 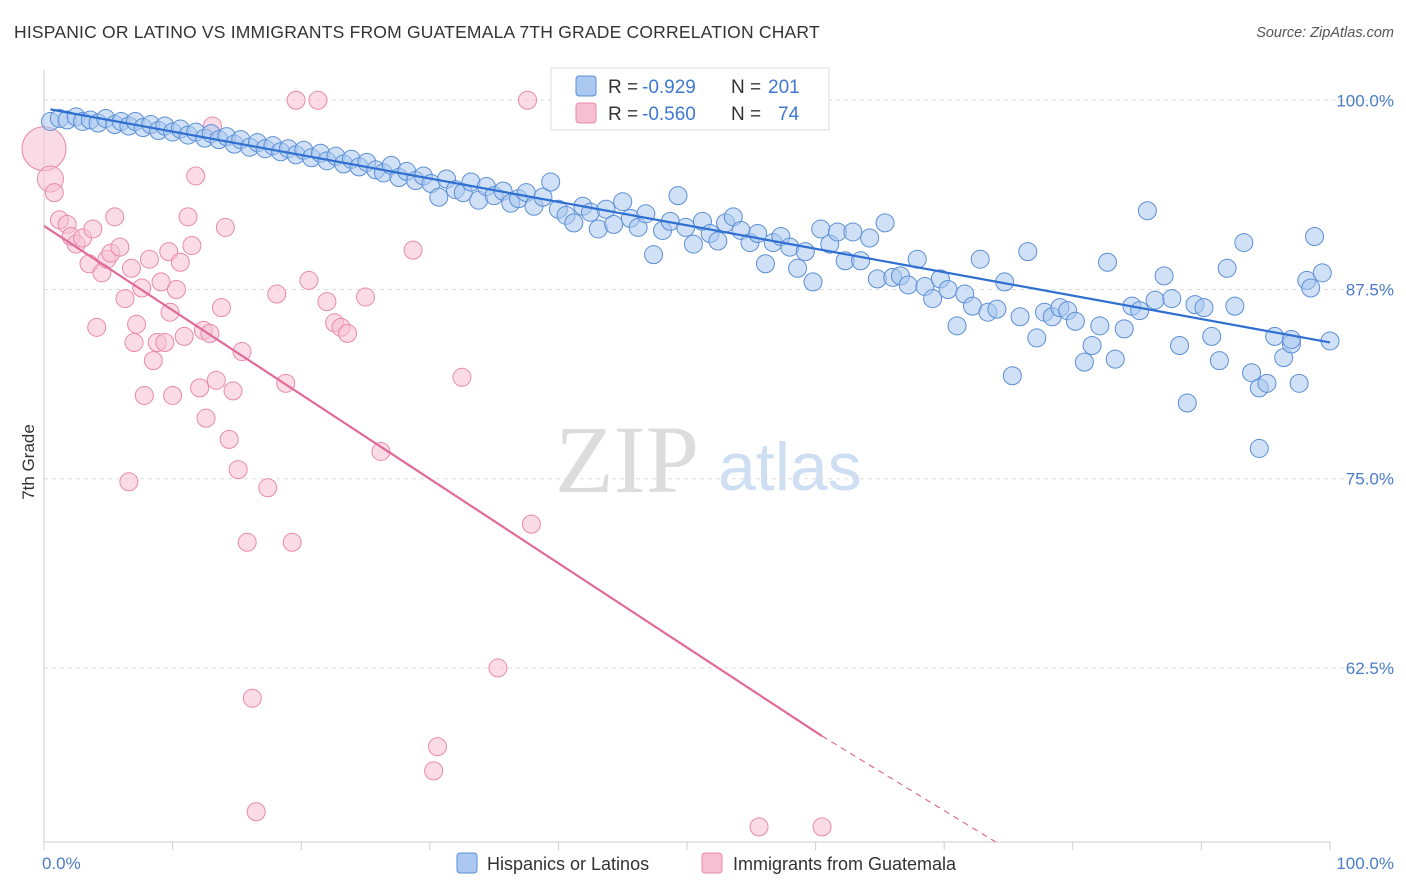 What do you see at coordinates (690, 99) in the screenshot?
I see `stats-legend-box` at bounding box center [690, 99].